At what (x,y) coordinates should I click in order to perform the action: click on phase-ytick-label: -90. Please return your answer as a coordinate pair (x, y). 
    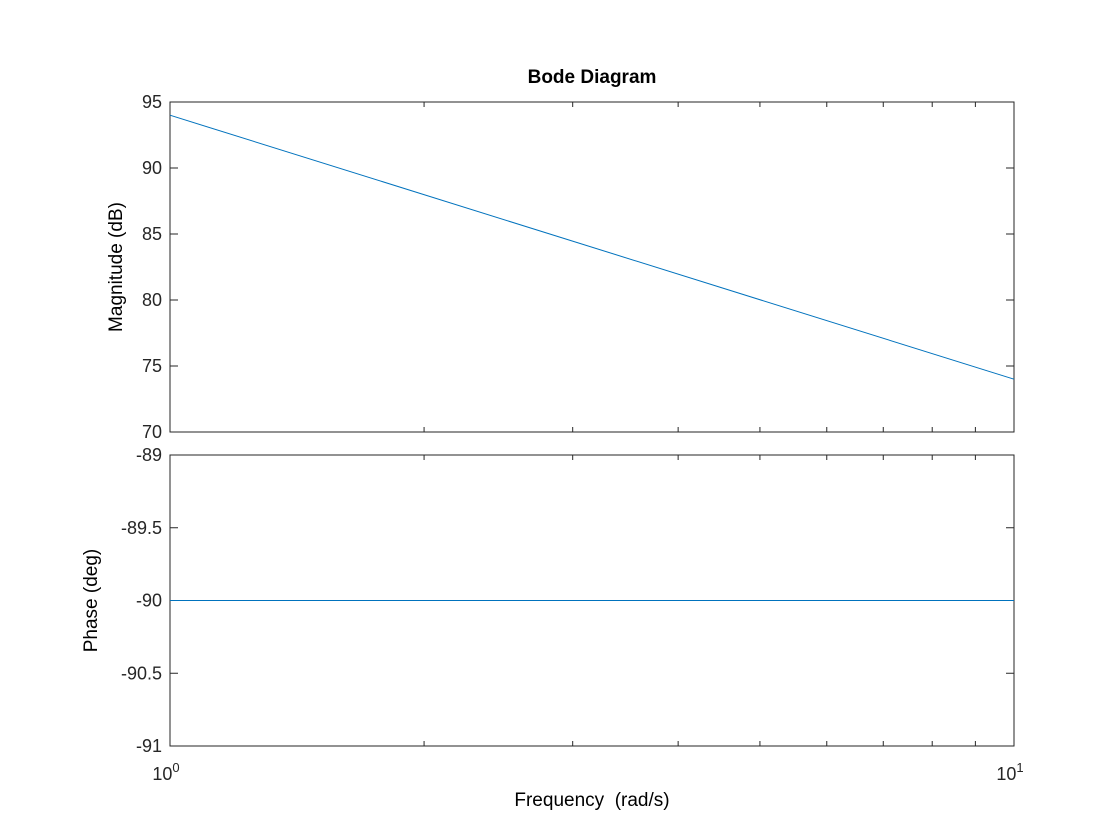
    Looking at the image, I should click on (149, 601).